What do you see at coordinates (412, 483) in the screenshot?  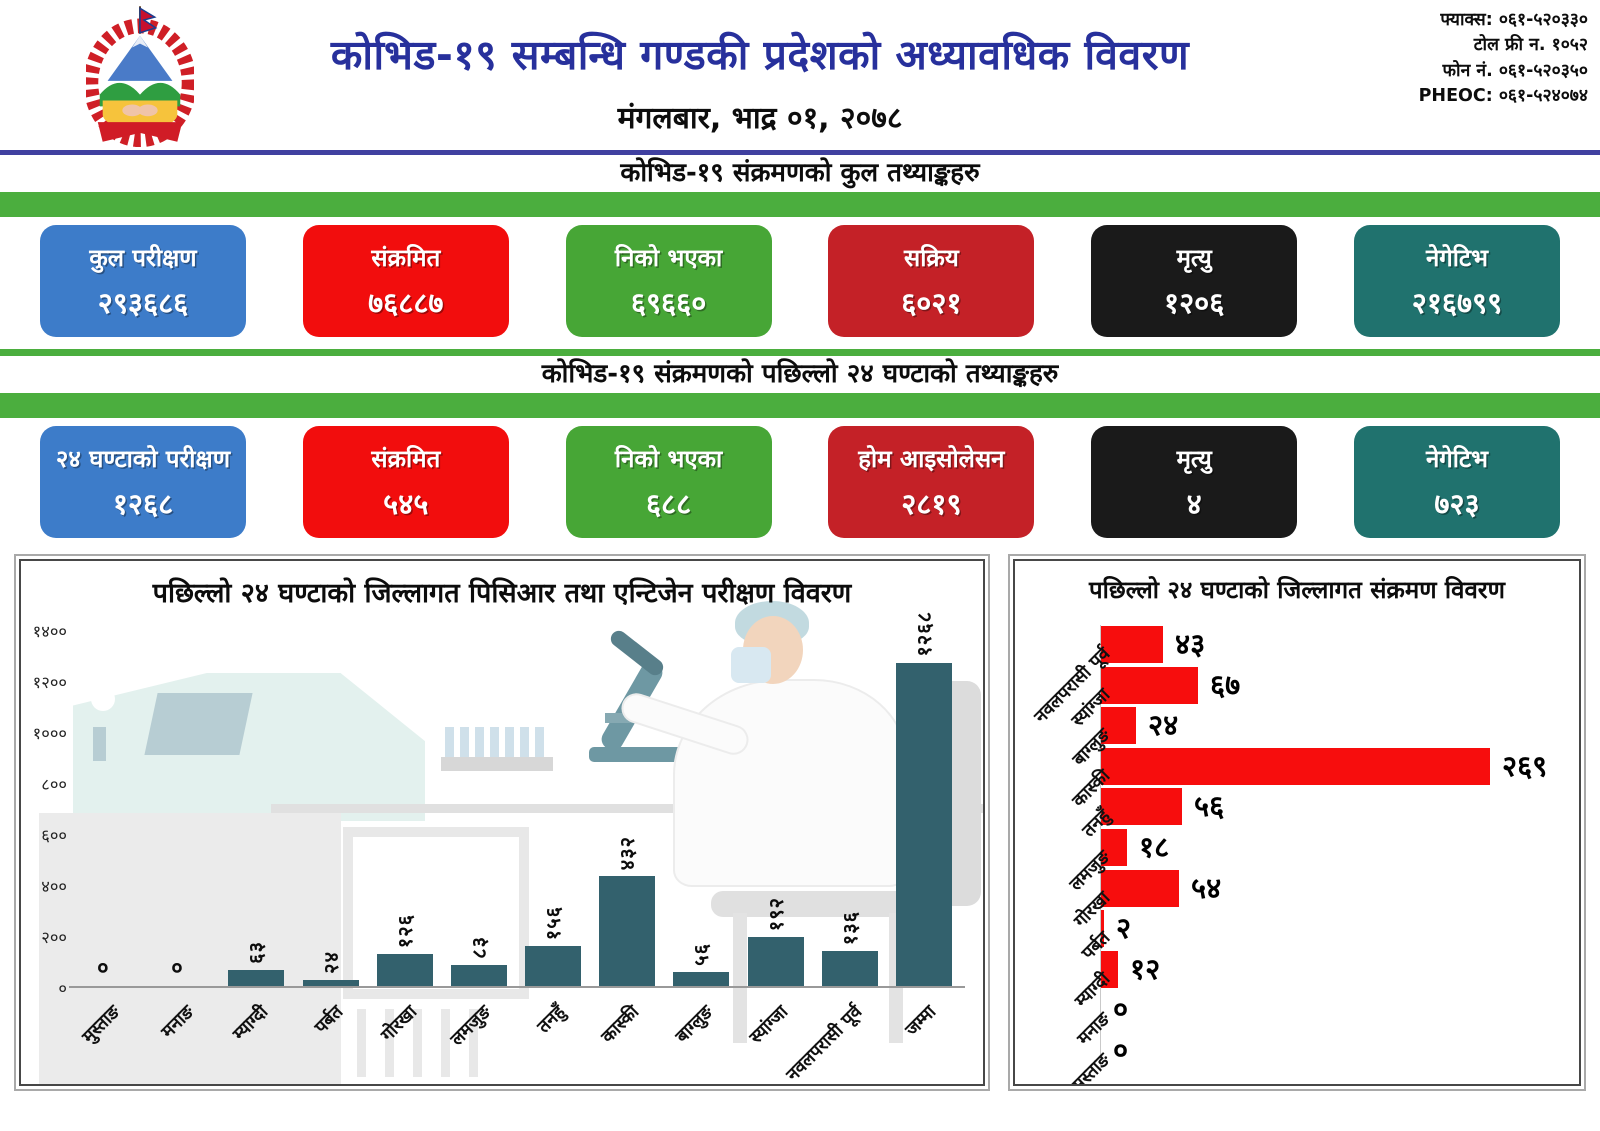 I see `stat-card-infected-24h: संक्रमित ५४५` at bounding box center [412, 483].